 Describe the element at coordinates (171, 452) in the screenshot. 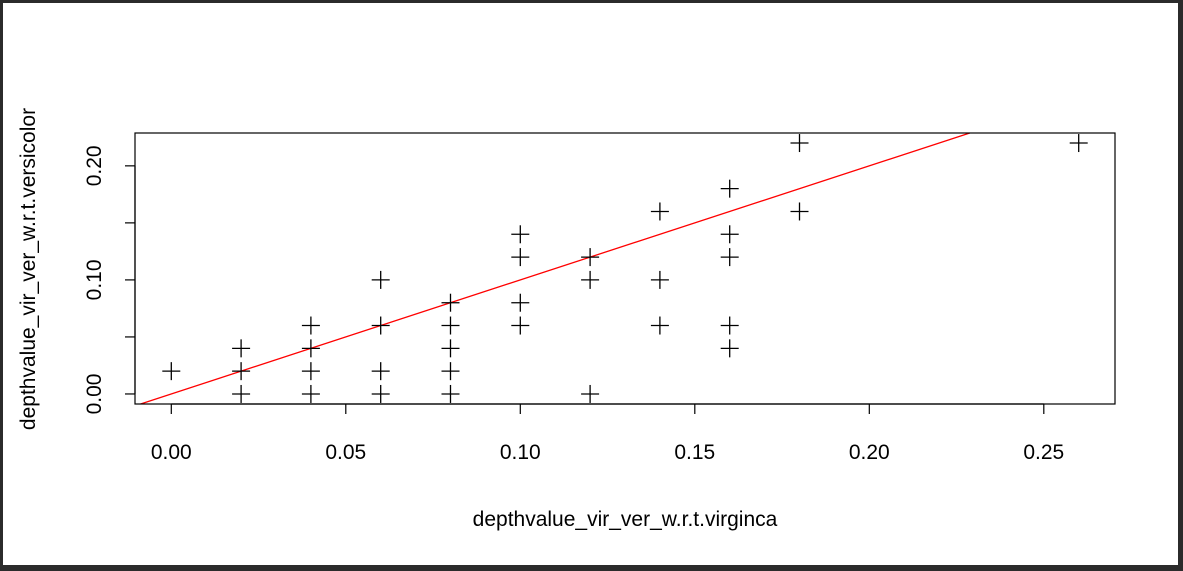

I see `x-tick-label: 0.00` at that location.